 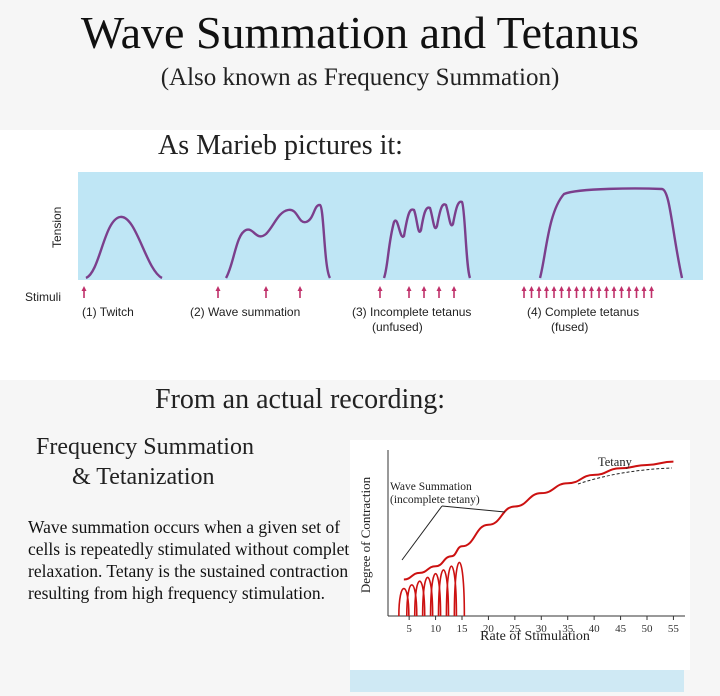 I want to click on tension-curve-incomplete-tetanus, so click(x=427, y=239).